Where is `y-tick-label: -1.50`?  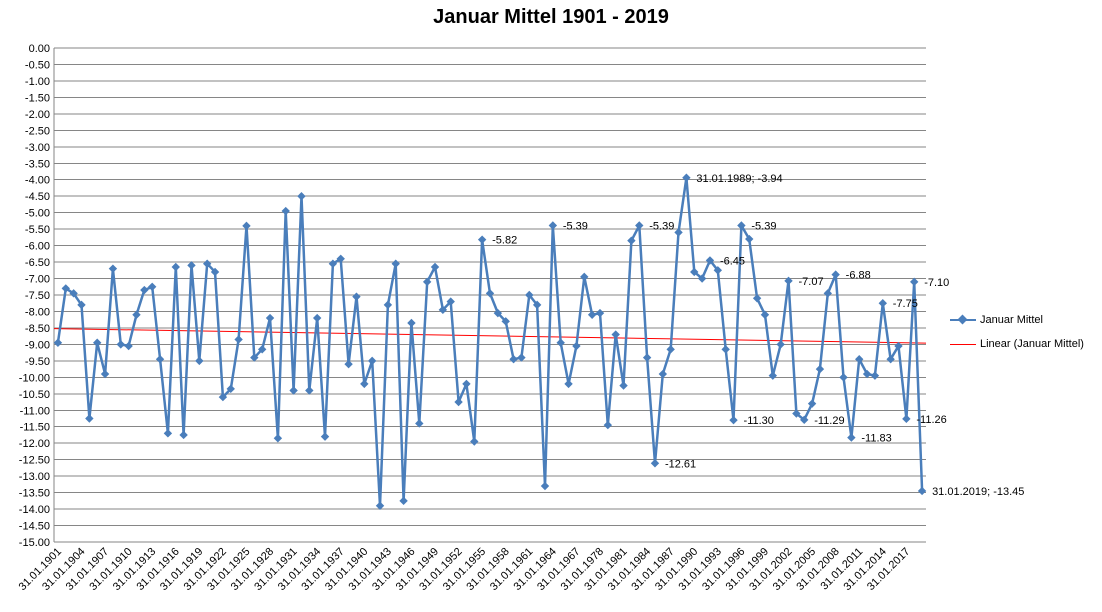 y-tick-label: -1.50 is located at coordinates (37, 98).